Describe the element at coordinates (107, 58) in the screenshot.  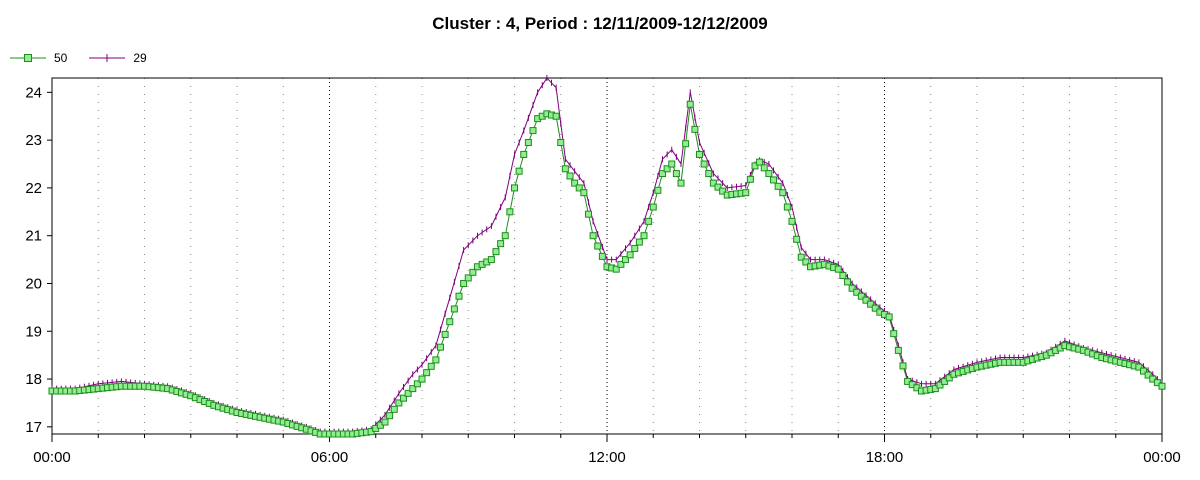
I see `legend-swatch-cross-icon` at that location.